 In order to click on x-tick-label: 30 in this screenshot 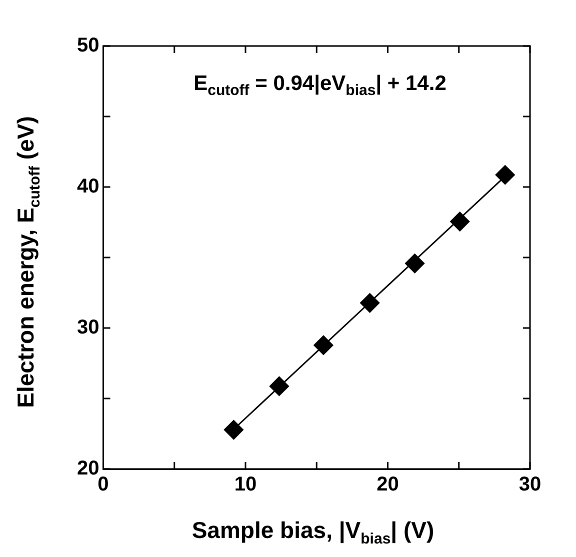, I will do `click(530, 485)`.